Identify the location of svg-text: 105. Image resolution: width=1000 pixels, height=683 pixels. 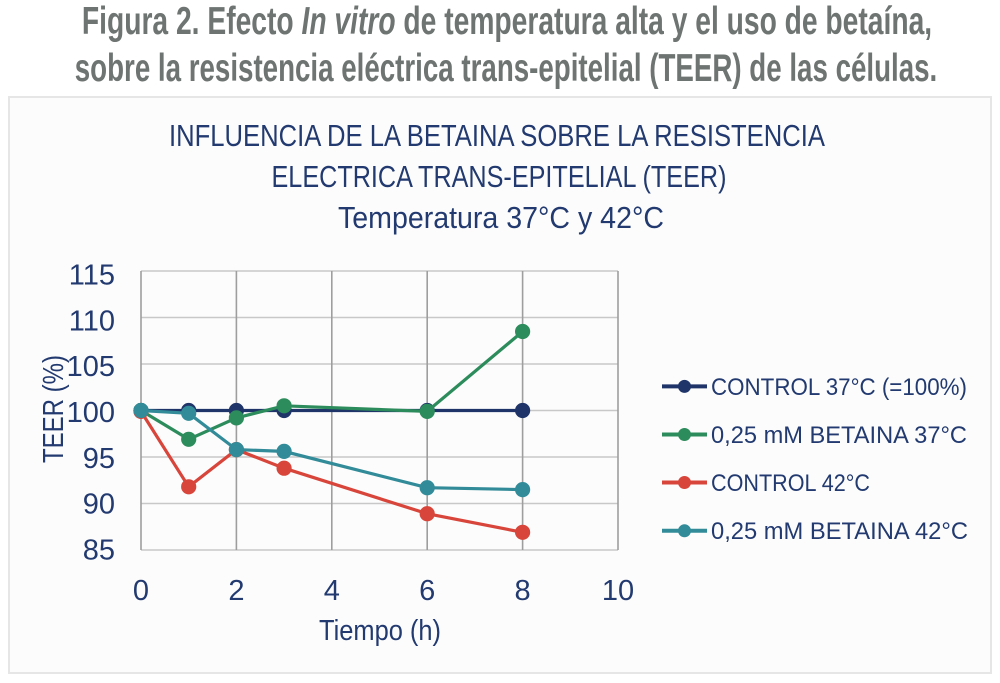
(91, 367).